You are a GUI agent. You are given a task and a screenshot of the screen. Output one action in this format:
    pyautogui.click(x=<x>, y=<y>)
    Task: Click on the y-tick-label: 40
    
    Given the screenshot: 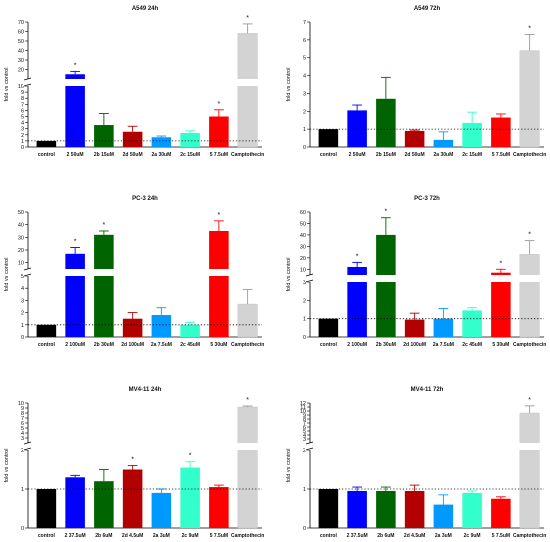 What is the action you would take?
    pyautogui.click(x=21, y=52)
    